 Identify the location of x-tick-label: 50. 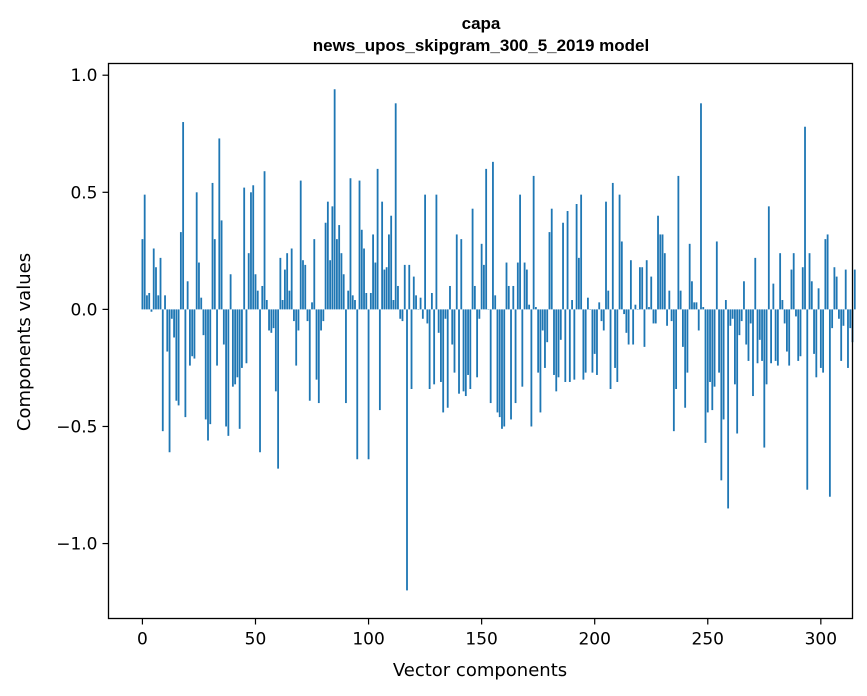
(256, 640).